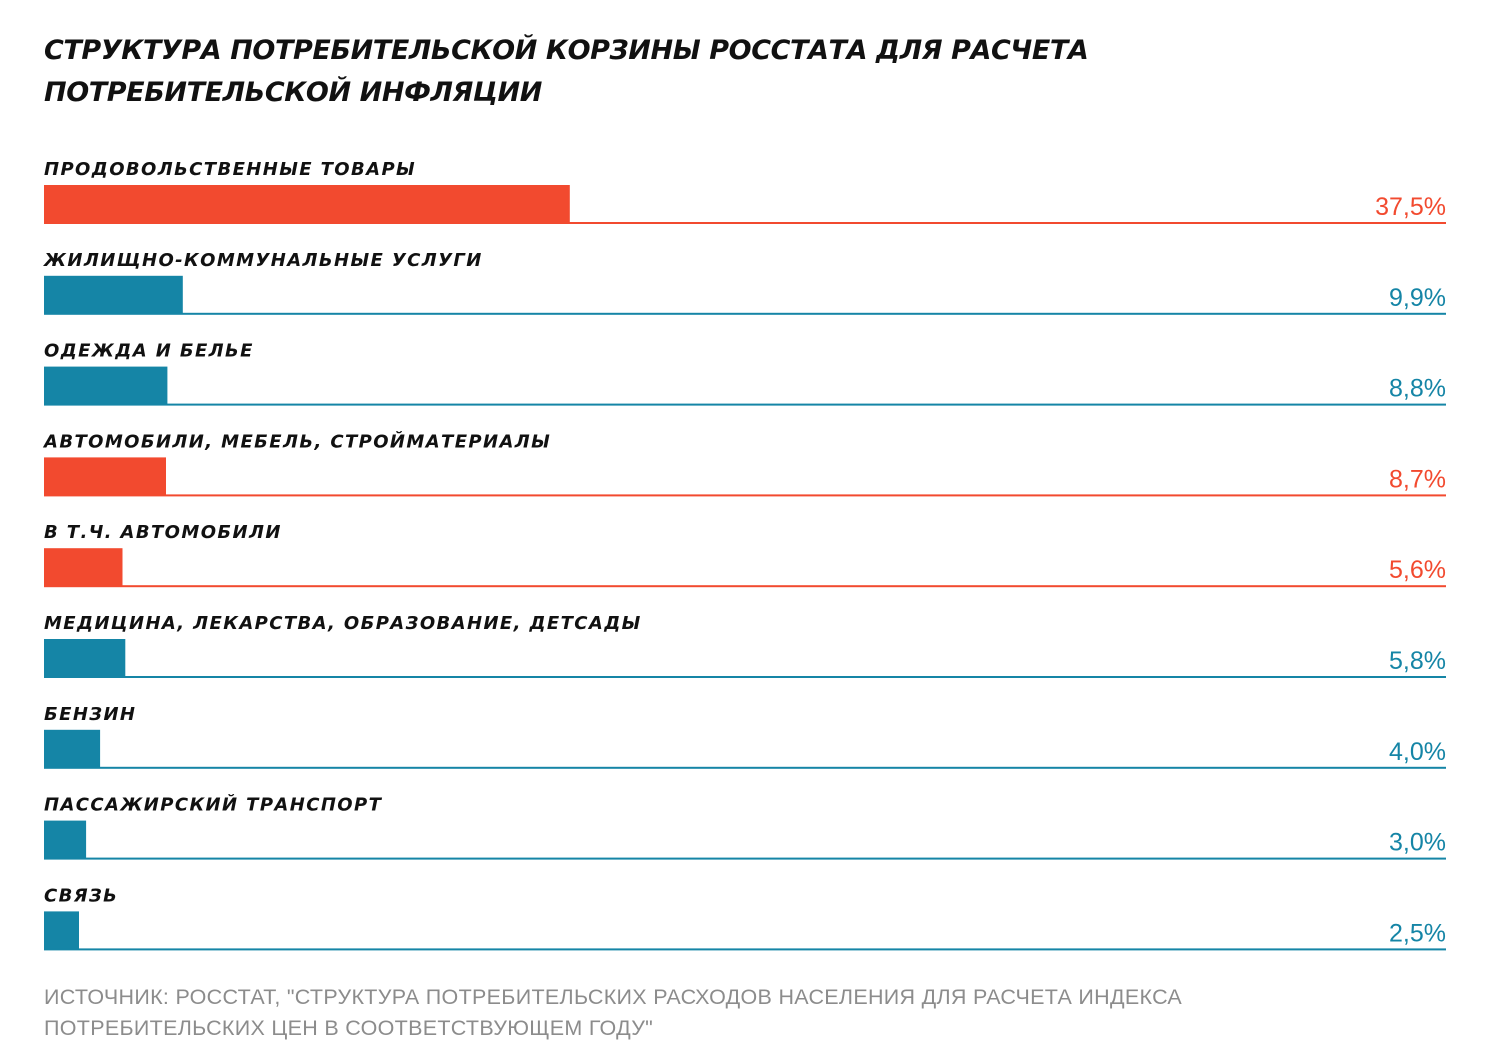 Image resolution: width=1491 pixels, height=1064 pixels. Describe the element at coordinates (163, 532) in the screenshot. I see `category-label: В Т.Ч. АВТОМОБИЛИ` at that location.